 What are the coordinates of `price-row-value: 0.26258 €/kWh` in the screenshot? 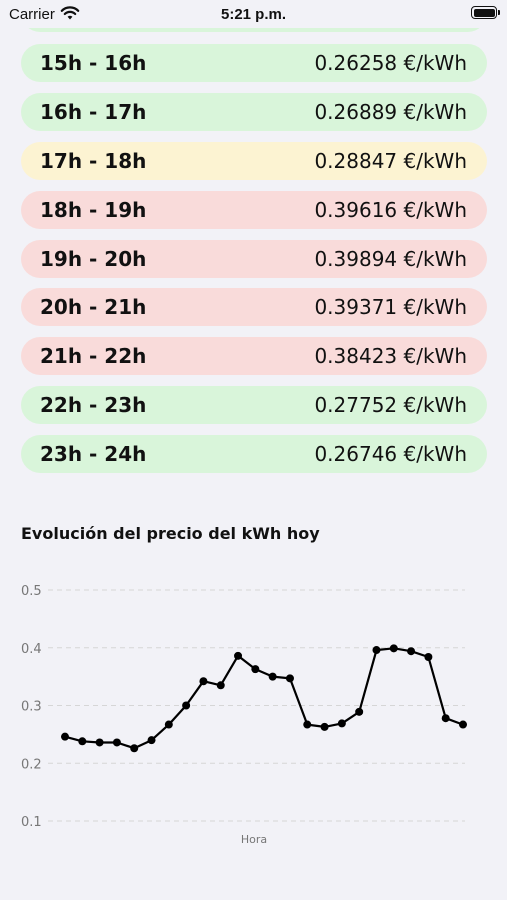 It's located at (390, 63).